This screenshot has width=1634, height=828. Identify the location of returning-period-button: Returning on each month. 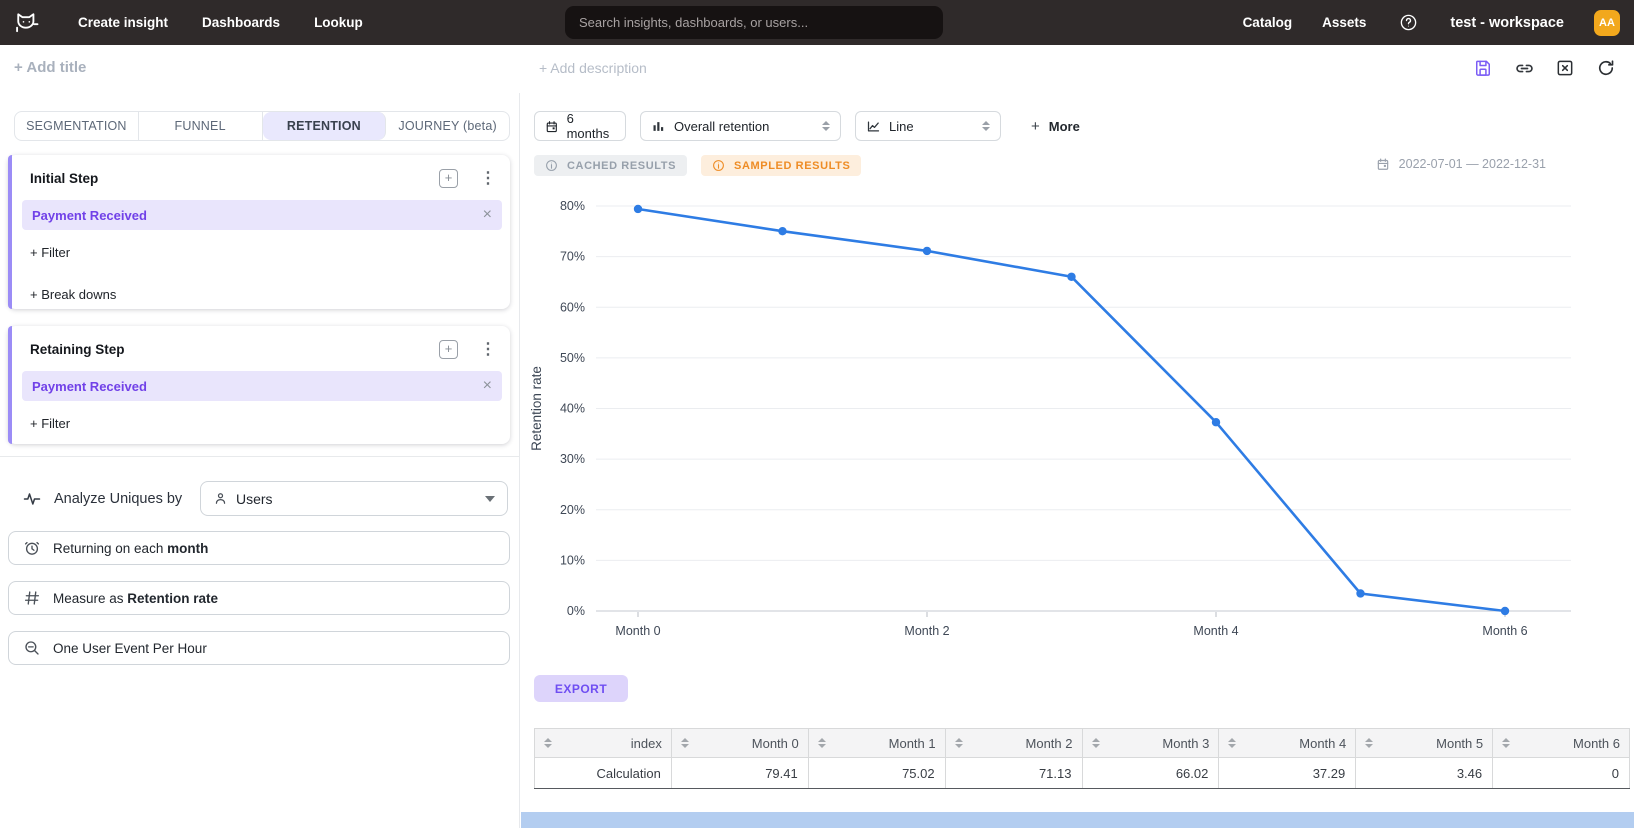
(259, 548).